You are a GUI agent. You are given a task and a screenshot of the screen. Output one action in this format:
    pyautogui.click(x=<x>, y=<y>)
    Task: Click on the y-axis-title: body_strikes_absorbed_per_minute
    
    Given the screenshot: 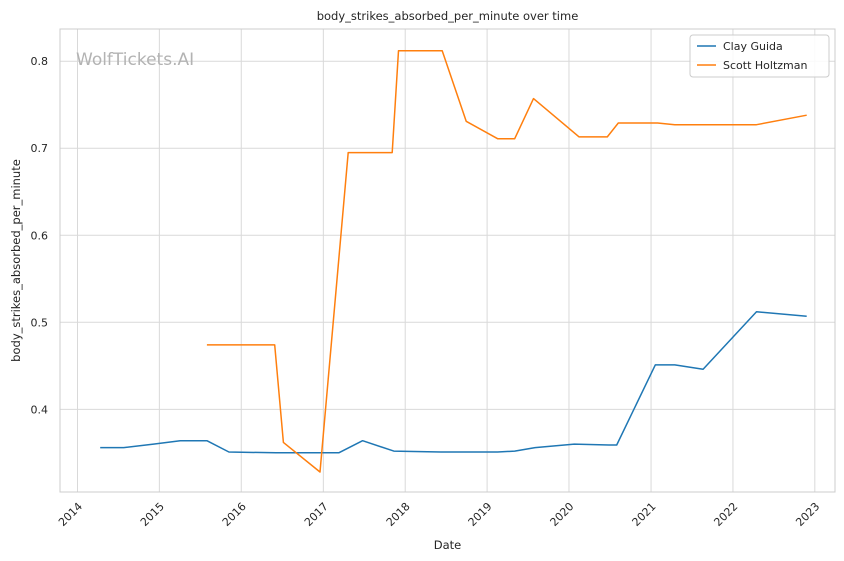 What is the action you would take?
    pyautogui.click(x=16, y=260)
    